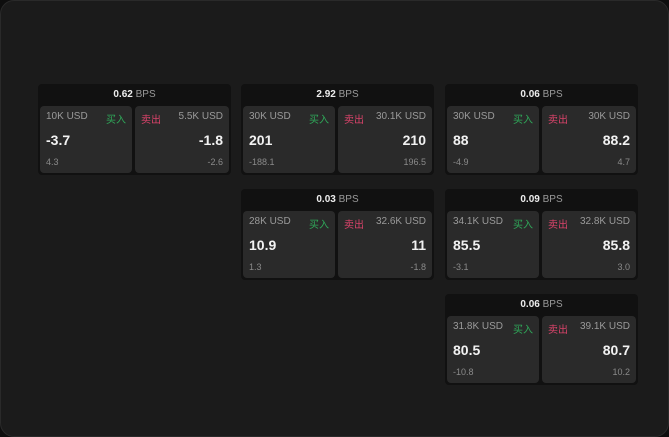  What do you see at coordinates (461, 162) in the screenshot?
I see `bid-change: -4.9` at bounding box center [461, 162].